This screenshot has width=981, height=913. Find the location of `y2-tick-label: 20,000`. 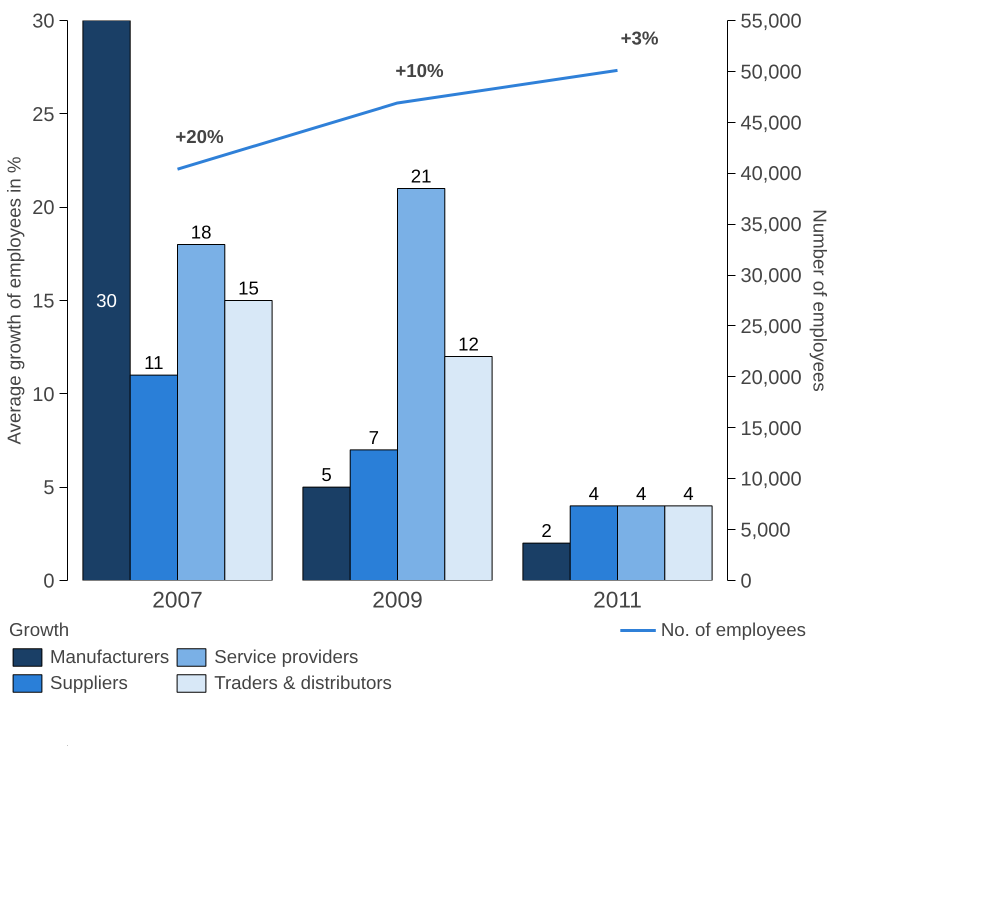

y2-tick-label: 20,000 is located at coordinates (771, 377).